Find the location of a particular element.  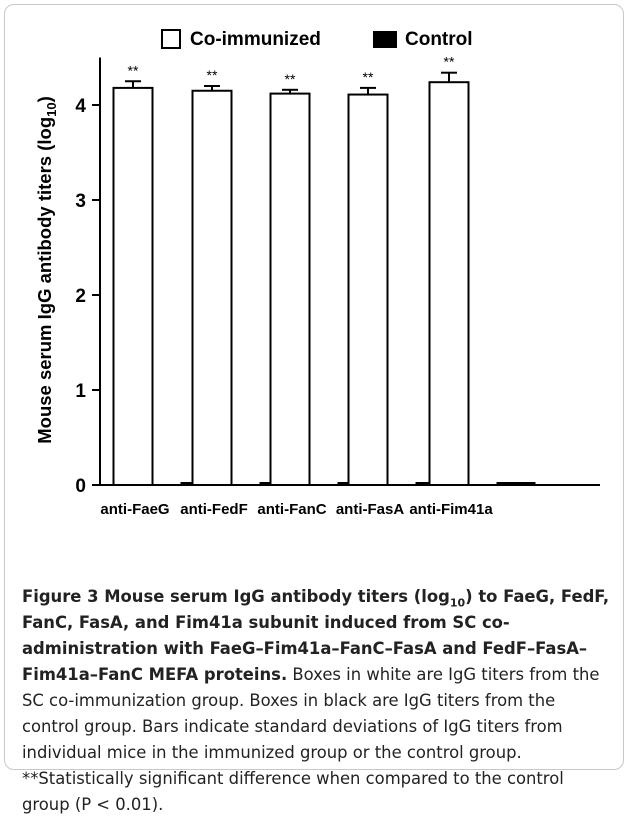

legend-label-co-immunized: Co-immunized is located at coordinates (255, 39).